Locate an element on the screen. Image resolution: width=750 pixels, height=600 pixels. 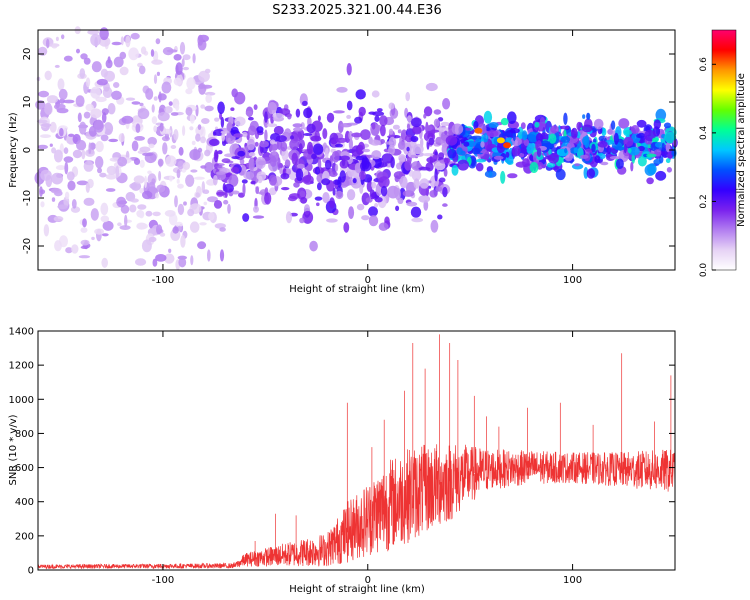
spectrogram-x-label: Height of straight line (km) is located at coordinates (357, 289).